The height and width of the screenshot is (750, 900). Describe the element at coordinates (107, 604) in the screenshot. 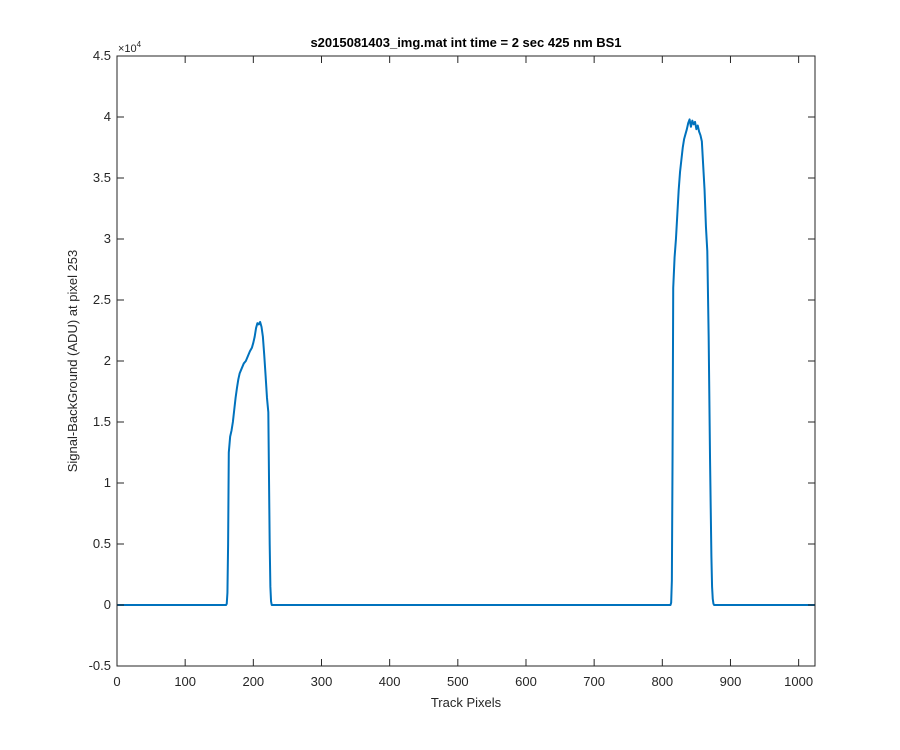

I see `y-tick-label: 0` at that location.